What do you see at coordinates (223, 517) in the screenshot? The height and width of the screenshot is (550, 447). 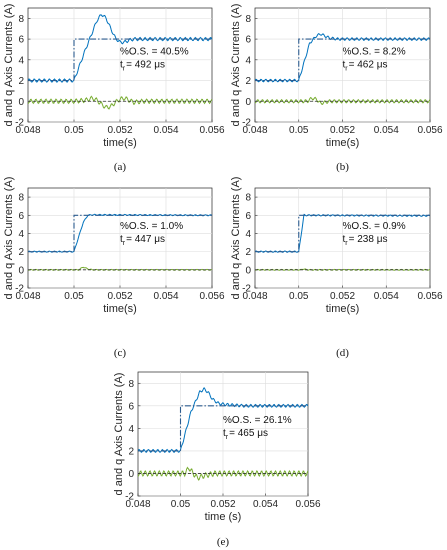 I see `x-axis-label: time (s)` at bounding box center [223, 517].